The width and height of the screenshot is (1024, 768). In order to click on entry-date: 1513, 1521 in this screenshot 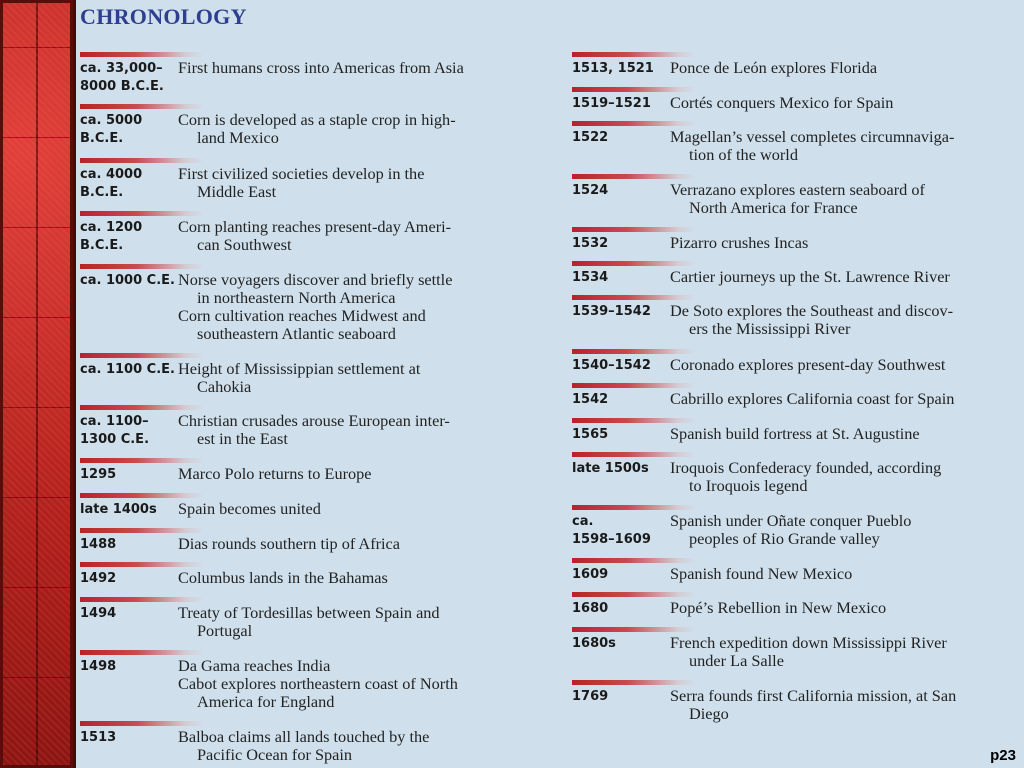, I will do `click(613, 69)`.